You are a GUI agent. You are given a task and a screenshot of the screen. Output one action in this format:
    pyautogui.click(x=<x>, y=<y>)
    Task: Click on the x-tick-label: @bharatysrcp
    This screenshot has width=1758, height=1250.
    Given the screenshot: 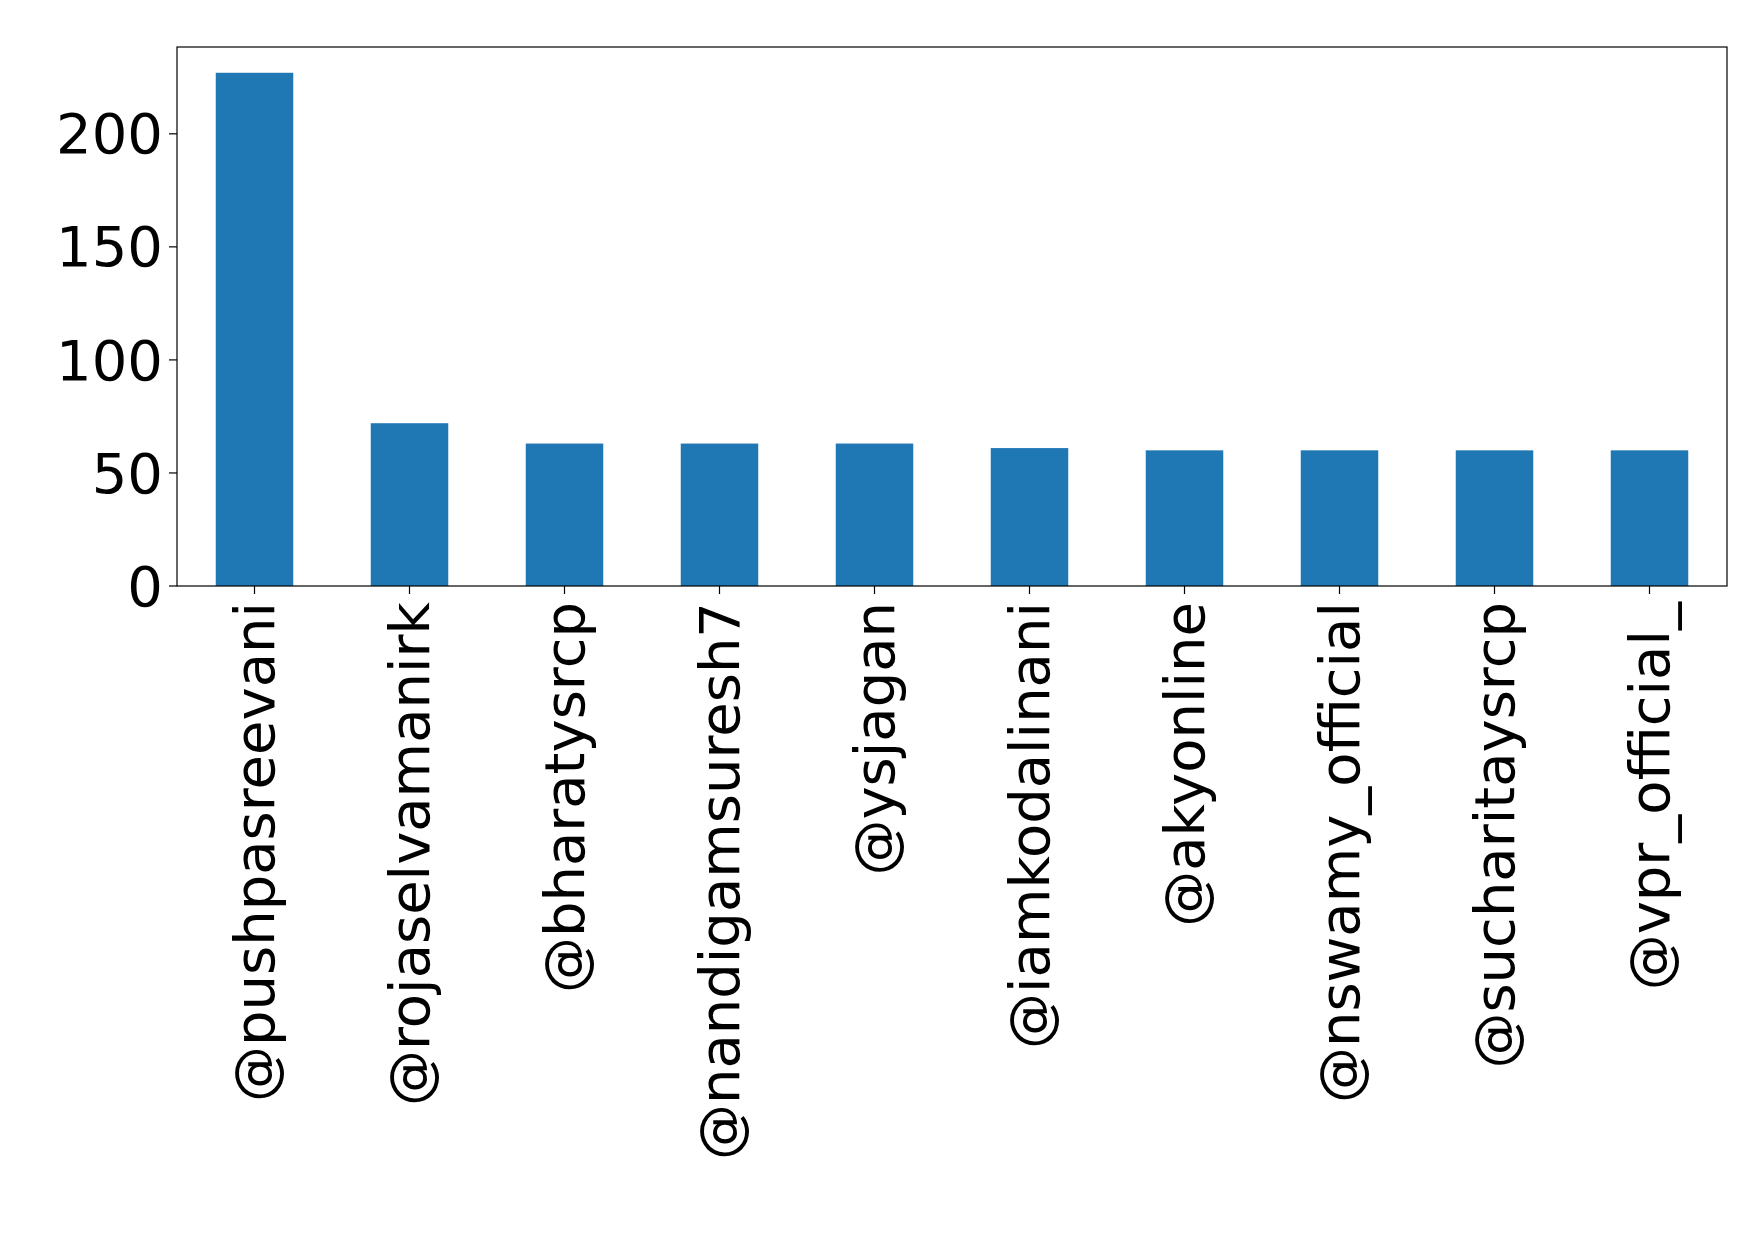 What is the action you would take?
    pyautogui.click(x=565, y=798)
    